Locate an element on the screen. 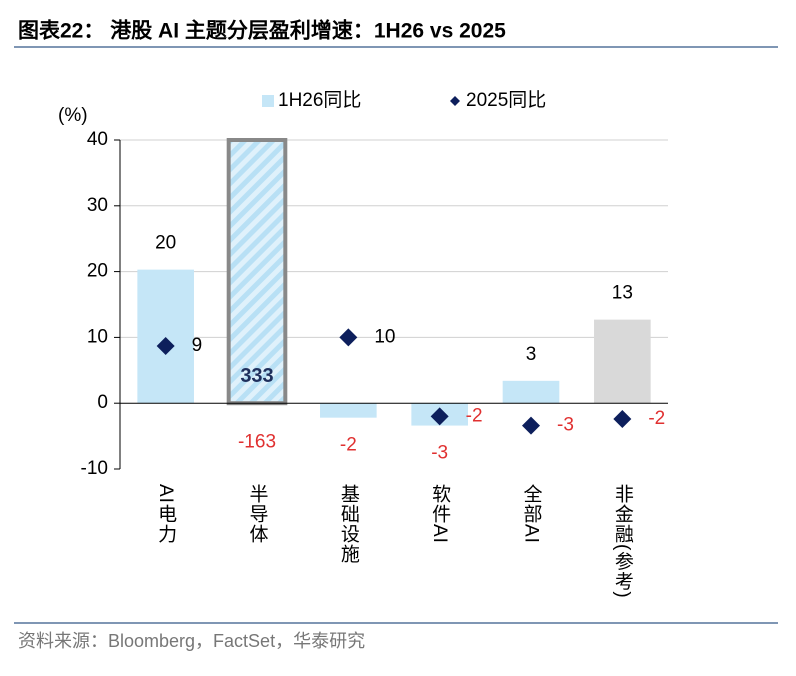 This screenshot has height=676, width=796. y-tick-label: 30 is located at coordinates (97, 205).